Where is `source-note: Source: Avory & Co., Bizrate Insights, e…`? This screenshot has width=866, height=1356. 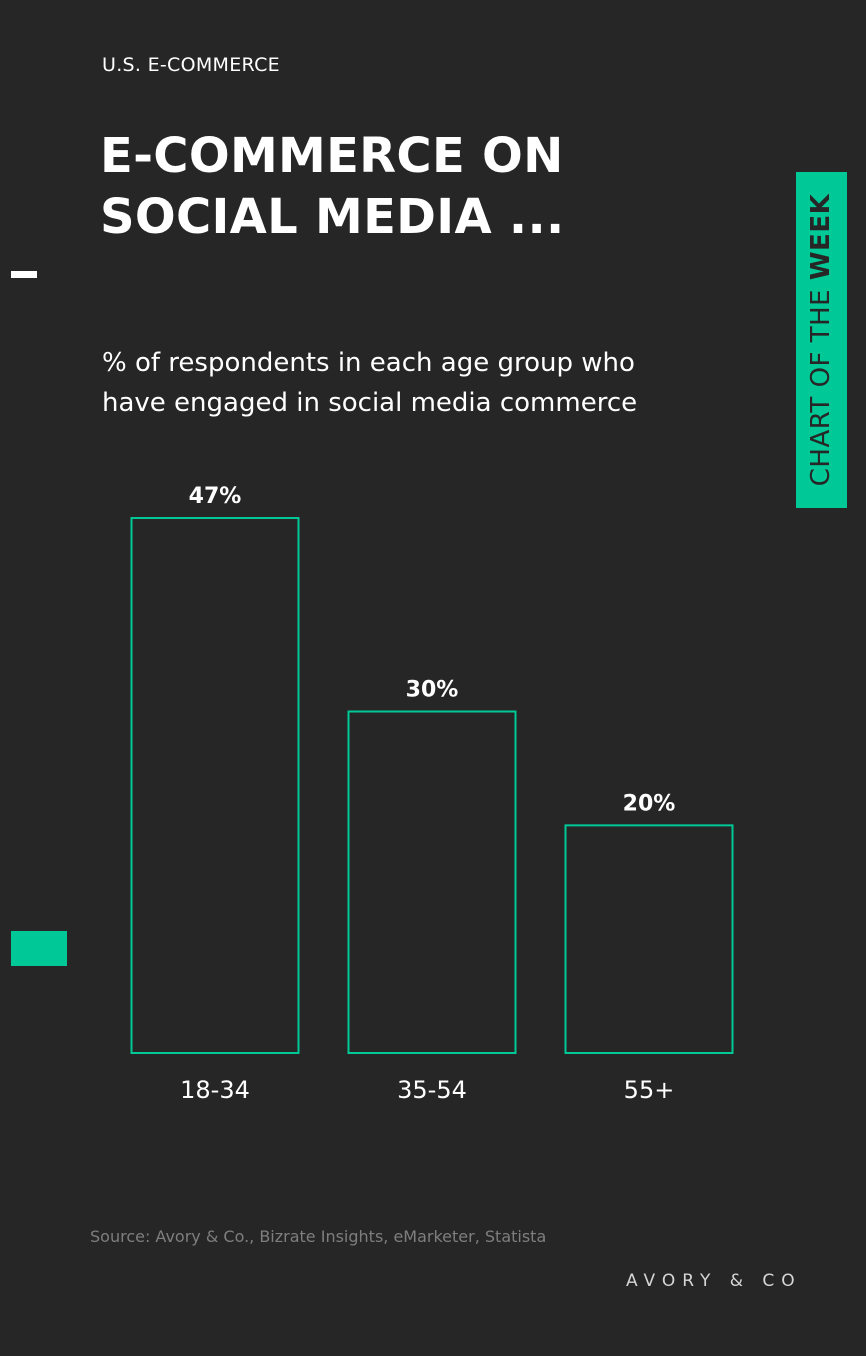 source-note: Source: Avory & Co., Bizrate Insights, e… is located at coordinates (318, 1236).